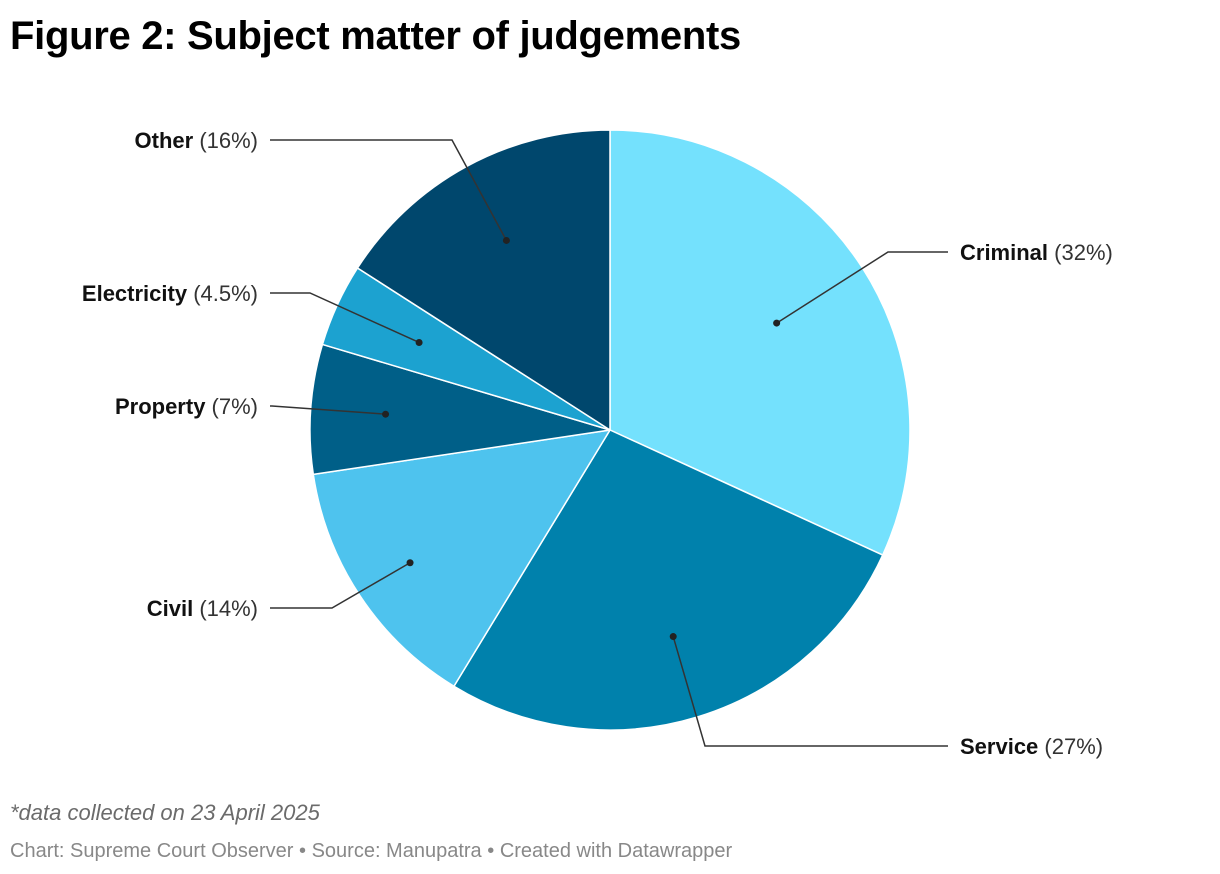  Describe the element at coordinates (506, 240) in the screenshot. I see `anchor-dot-other` at that location.